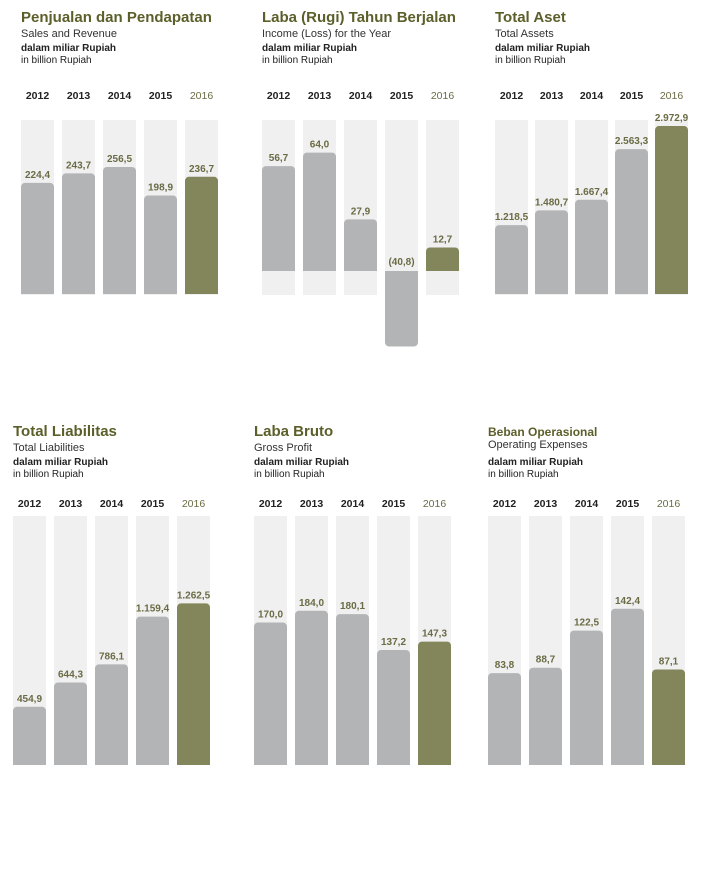 The height and width of the screenshot is (870, 704). I want to click on value-label: 180,1, so click(352, 606).